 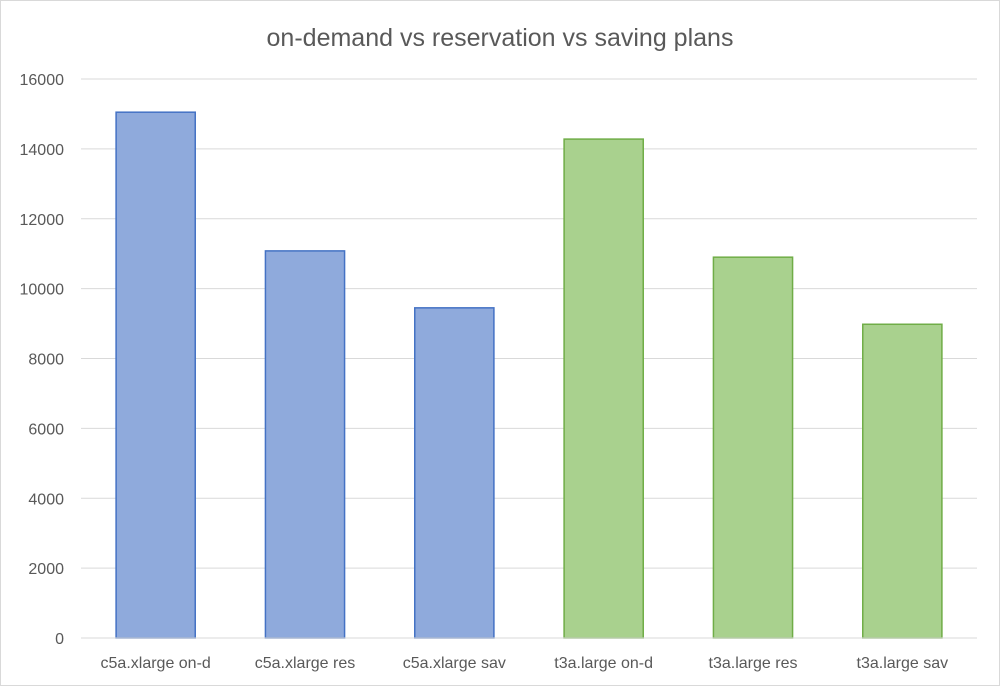 What do you see at coordinates (46, 569) in the screenshot?
I see `y-tick-label: 2000` at bounding box center [46, 569].